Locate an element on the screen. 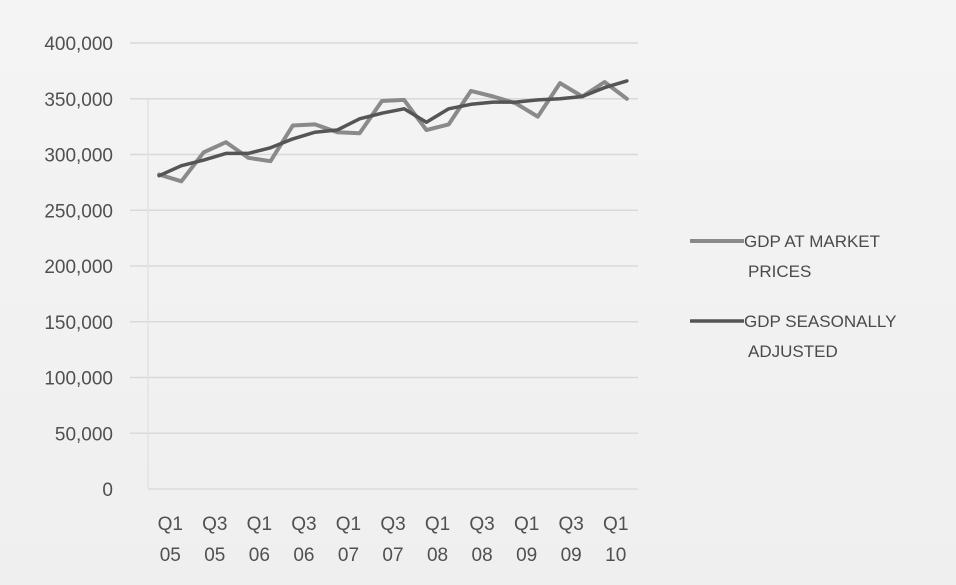 The image size is (956, 585). y-tick-label: 50,000 is located at coordinates (84, 434).